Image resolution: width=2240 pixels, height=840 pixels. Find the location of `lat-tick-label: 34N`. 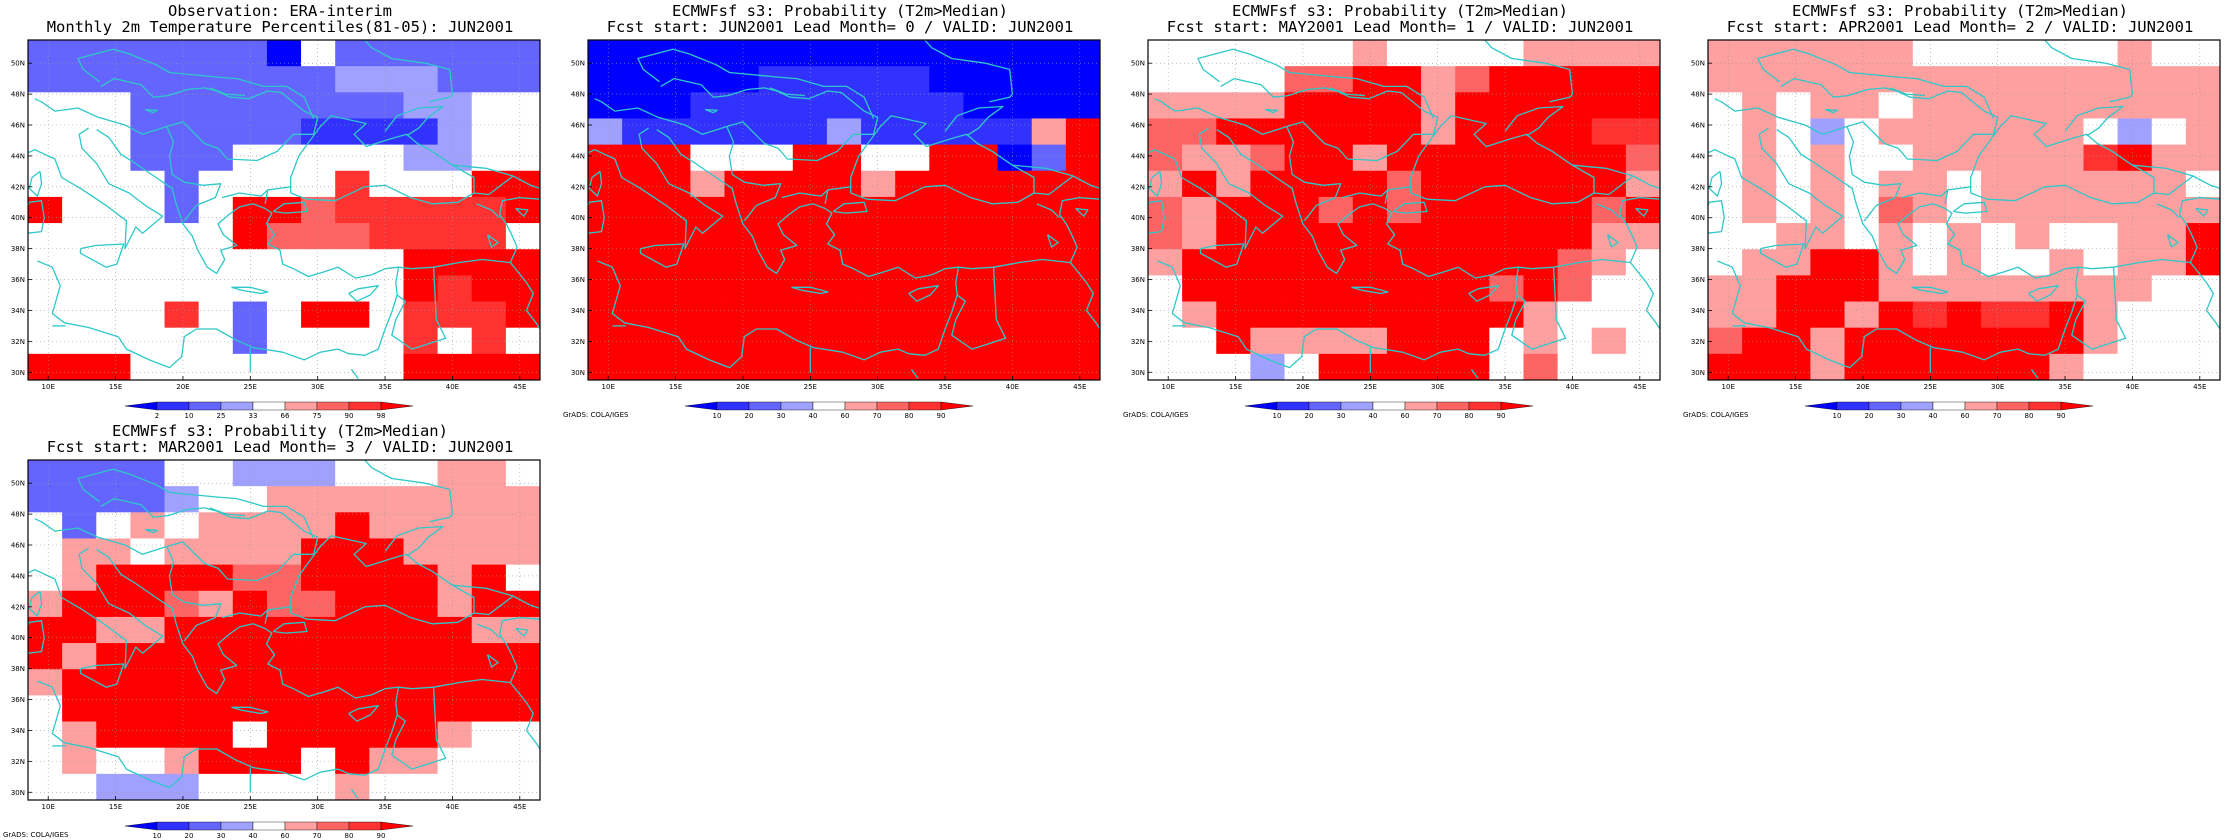

lat-tick-label: 34N is located at coordinates (1698, 311).